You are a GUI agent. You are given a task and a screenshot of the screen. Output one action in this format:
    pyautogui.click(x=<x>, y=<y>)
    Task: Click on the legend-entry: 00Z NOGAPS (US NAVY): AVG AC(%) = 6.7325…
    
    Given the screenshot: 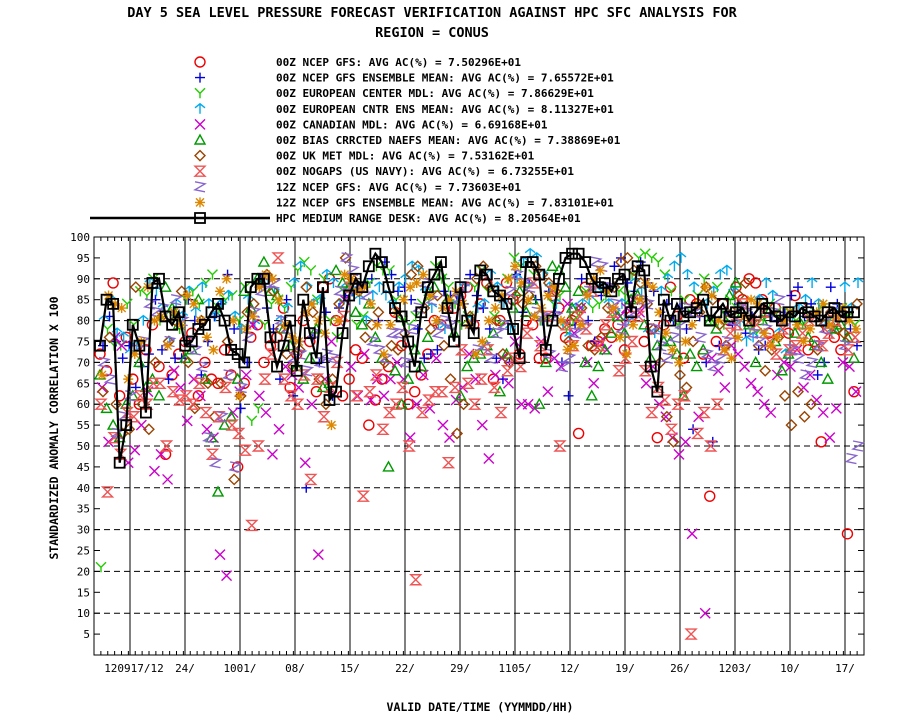 What is the action you would take?
    pyautogui.click(x=425, y=171)
    